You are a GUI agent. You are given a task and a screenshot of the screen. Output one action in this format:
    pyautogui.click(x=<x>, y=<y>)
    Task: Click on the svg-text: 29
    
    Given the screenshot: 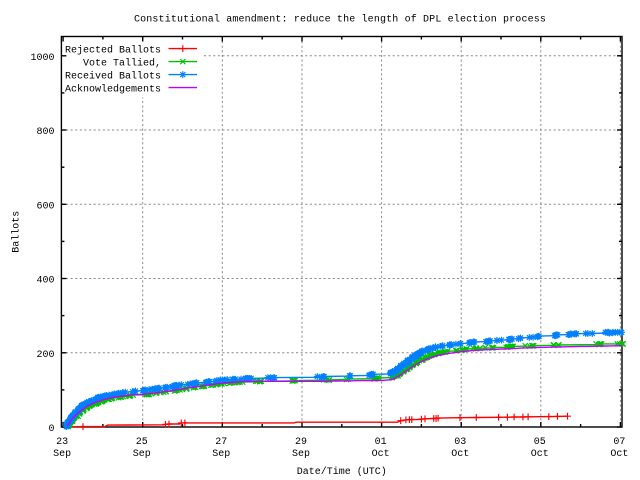 What is the action you would take?
    pyautogui.click(x=301, y=442)
    